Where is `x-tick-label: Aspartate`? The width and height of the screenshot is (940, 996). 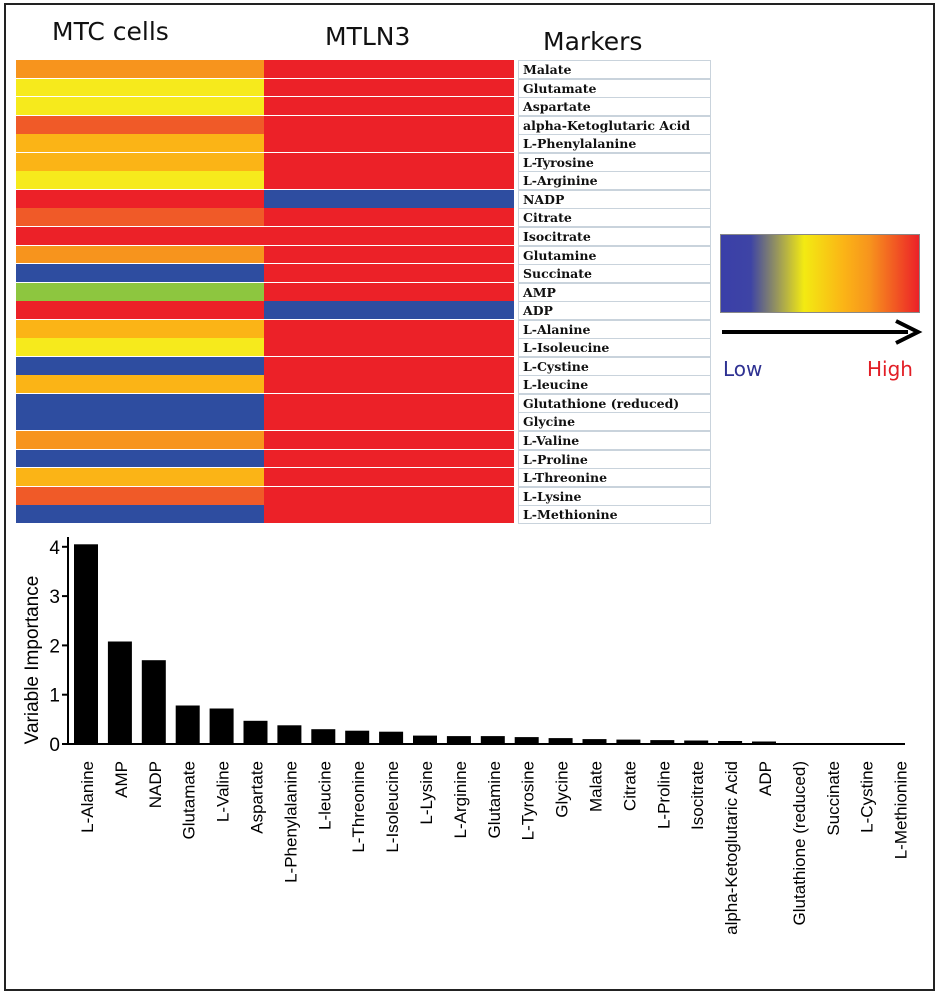
x-tick-label: Aspartate is located at coordinates (257, 797).